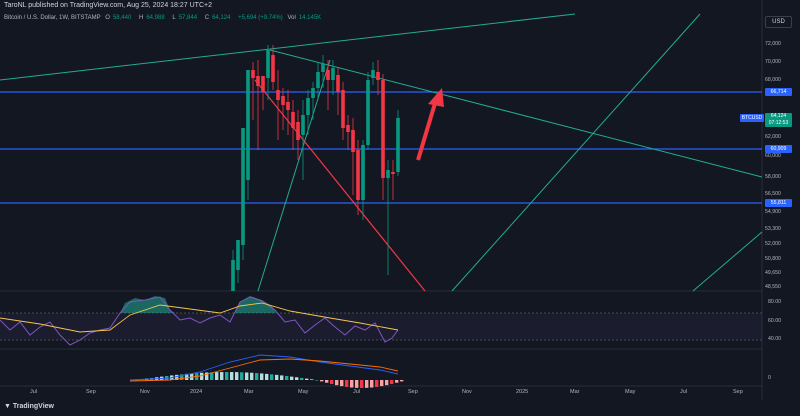 Image resolution: width=800 pixels, height=416 pixels. I want to click on time-tick: Nov, so click(467, 392).